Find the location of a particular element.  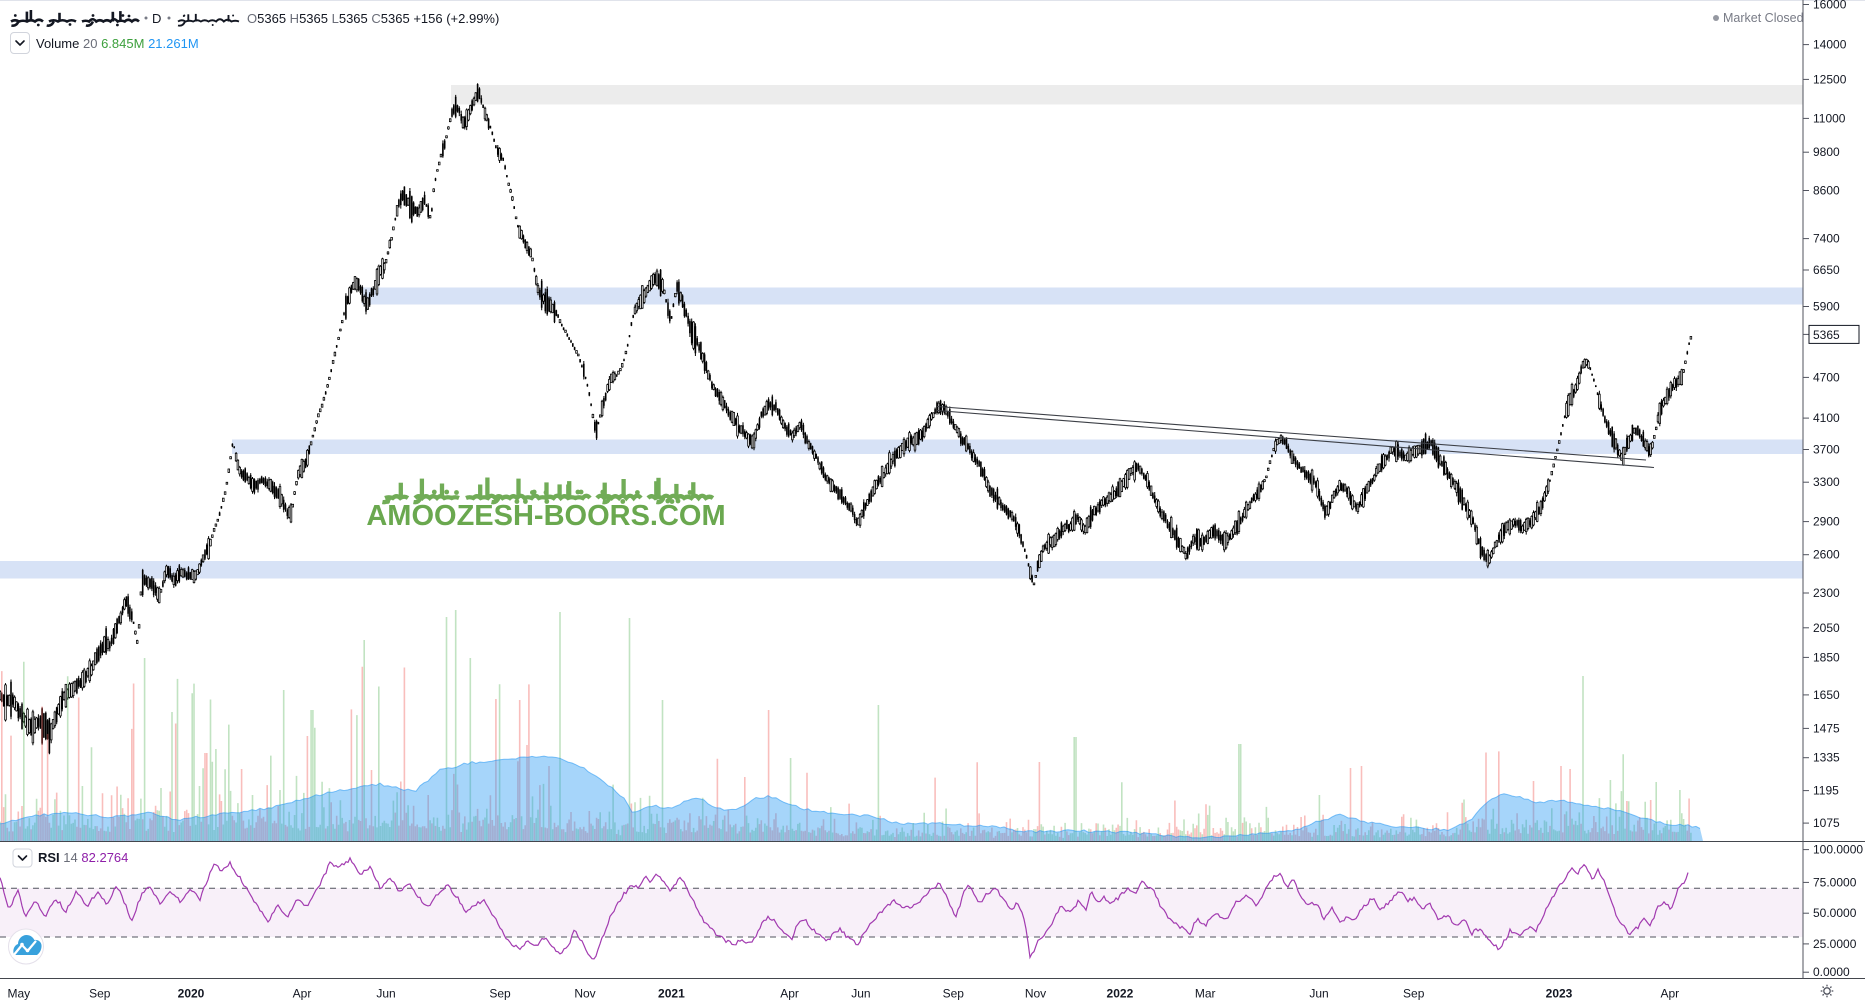

svg-text: 0.0000 is located at coordinates (1831, 972).